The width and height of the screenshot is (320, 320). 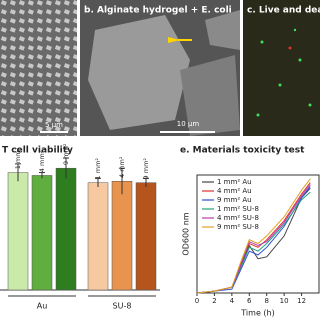 What do you see at coordinates (234, 191) in the screenshot?
I see `legend-label: 4 mm² Au` at bounding box center [234, 191].